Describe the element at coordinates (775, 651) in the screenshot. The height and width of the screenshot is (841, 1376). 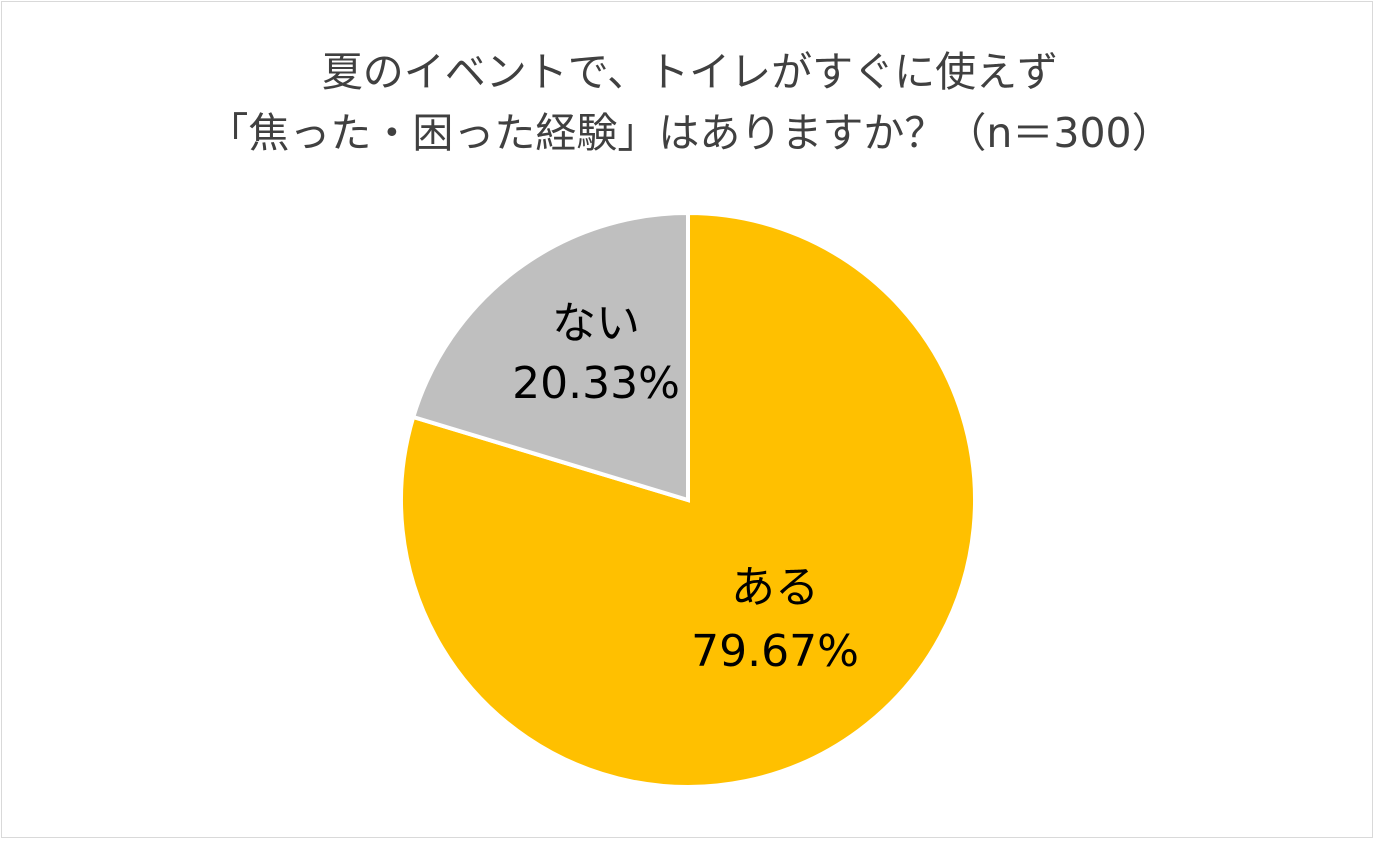
I see `slice-value-label: 79.67%` at that location.